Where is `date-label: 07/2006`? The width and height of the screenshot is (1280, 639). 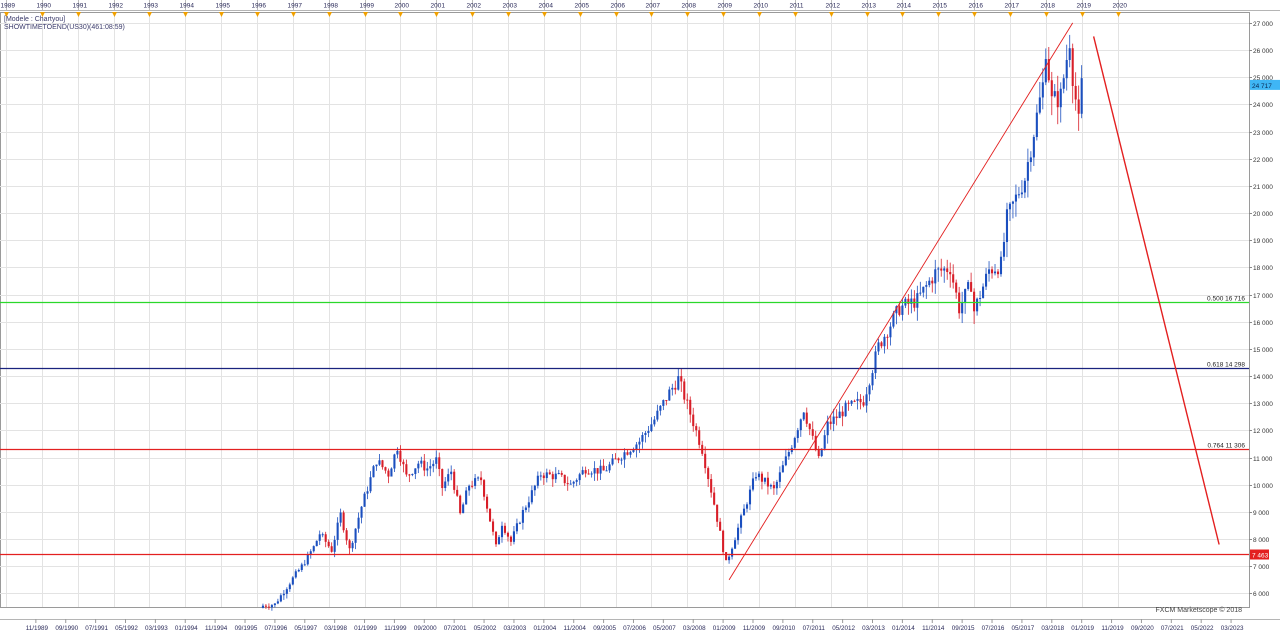 date-label: 07/2006 is located at coordinates (634, 628).